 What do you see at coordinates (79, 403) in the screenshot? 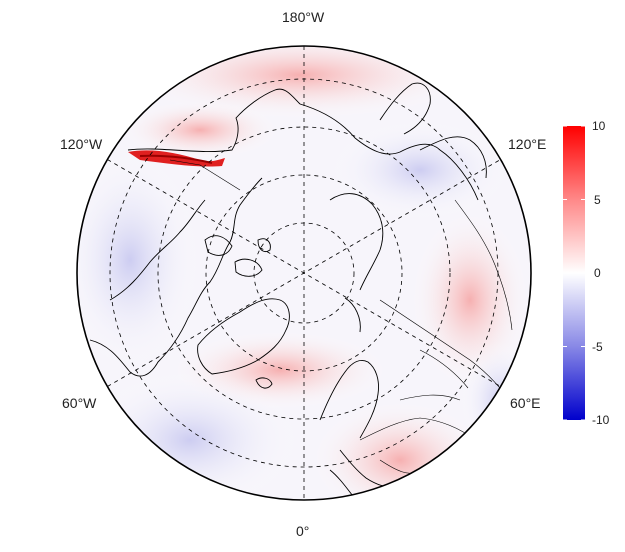
I see `longitude-label-60w: 60°W` at bounding box center [79, 403].